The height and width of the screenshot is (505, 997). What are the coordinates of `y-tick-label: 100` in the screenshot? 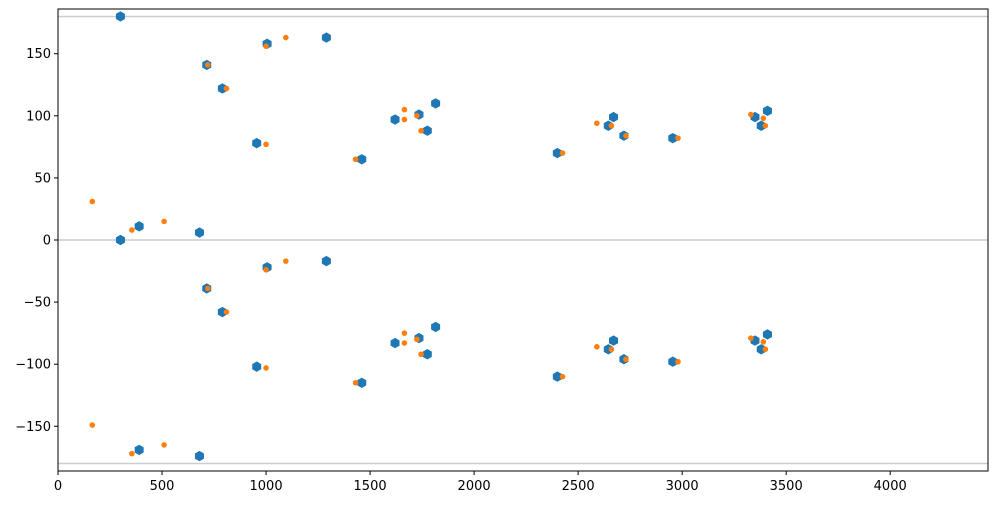 It's located at (38, 116).